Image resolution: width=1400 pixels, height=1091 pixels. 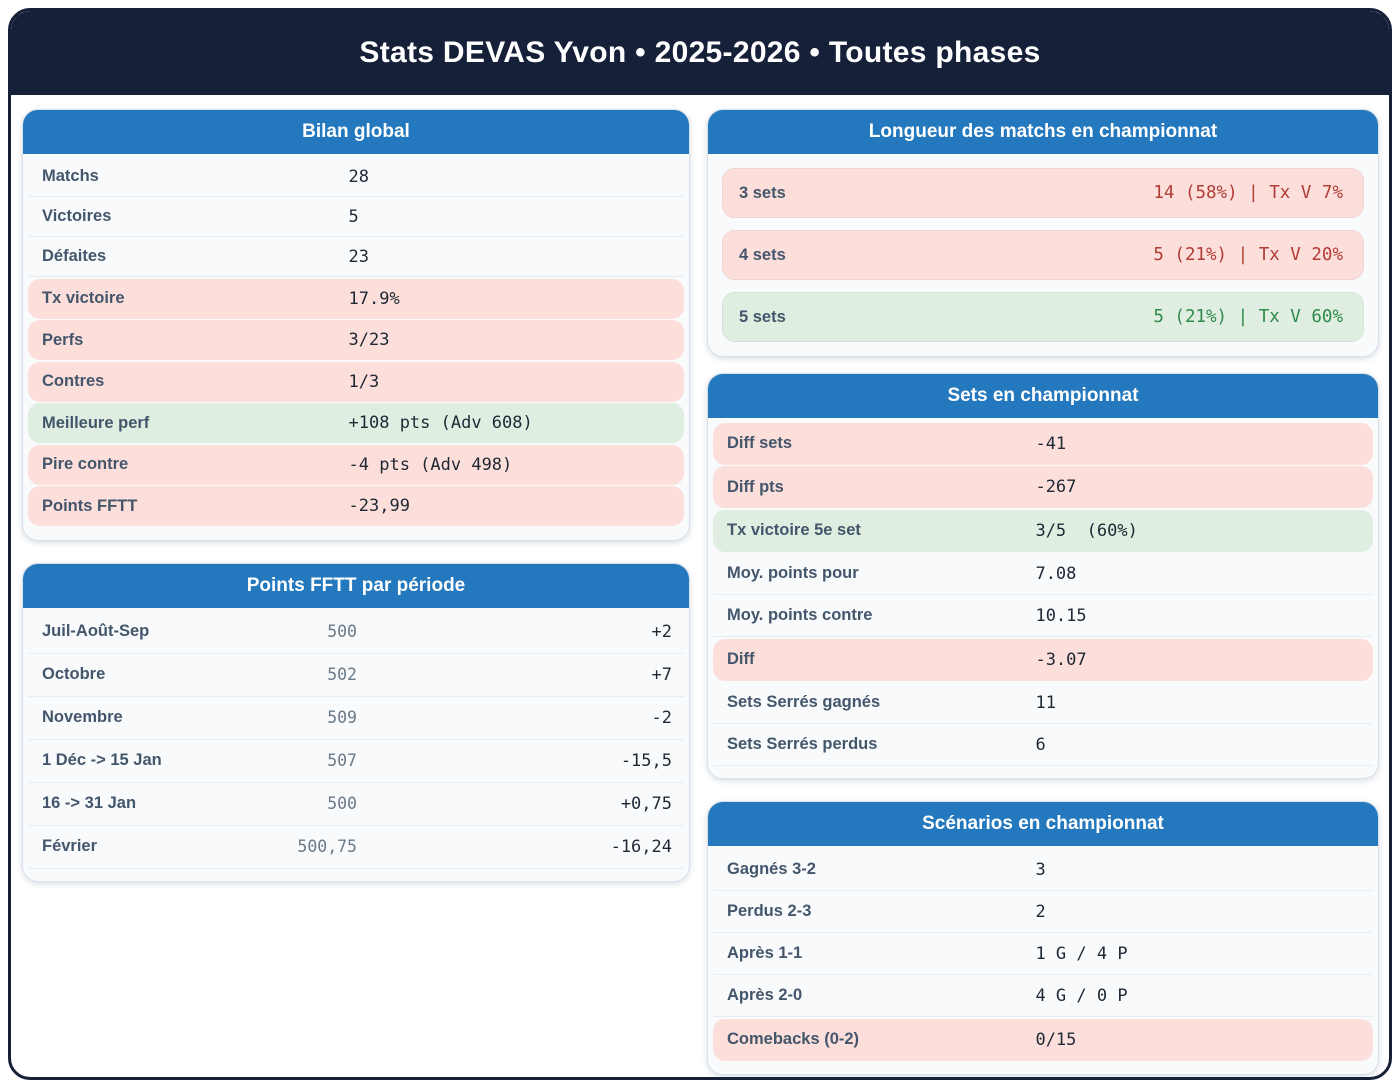 What do you see at coordinates (89, 803) in the screenshot?
I see `period-label: 16 -> 31 Jan` at bounding box center [89, 803].